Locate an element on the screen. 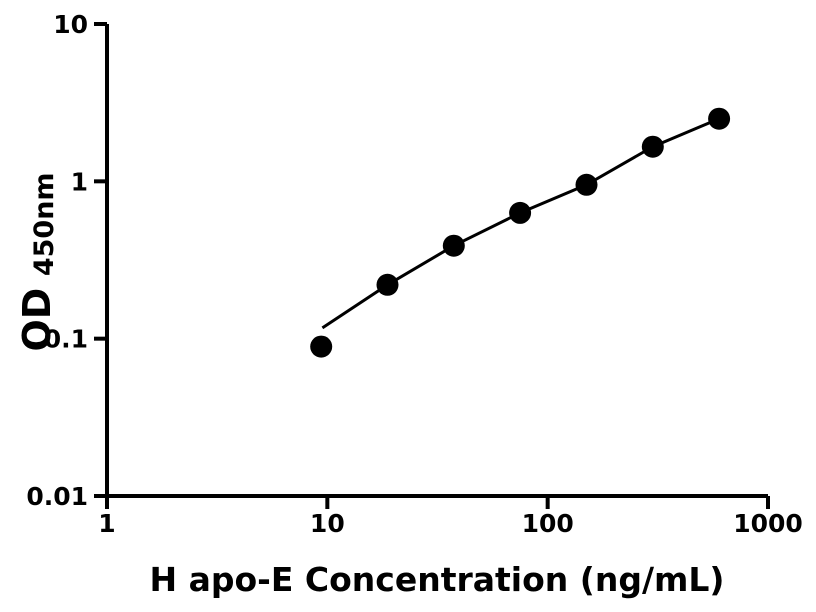 This screenshot has width=816, height=612. y-axis-title-subscript: 450nm is located at coordinates (44, 224).